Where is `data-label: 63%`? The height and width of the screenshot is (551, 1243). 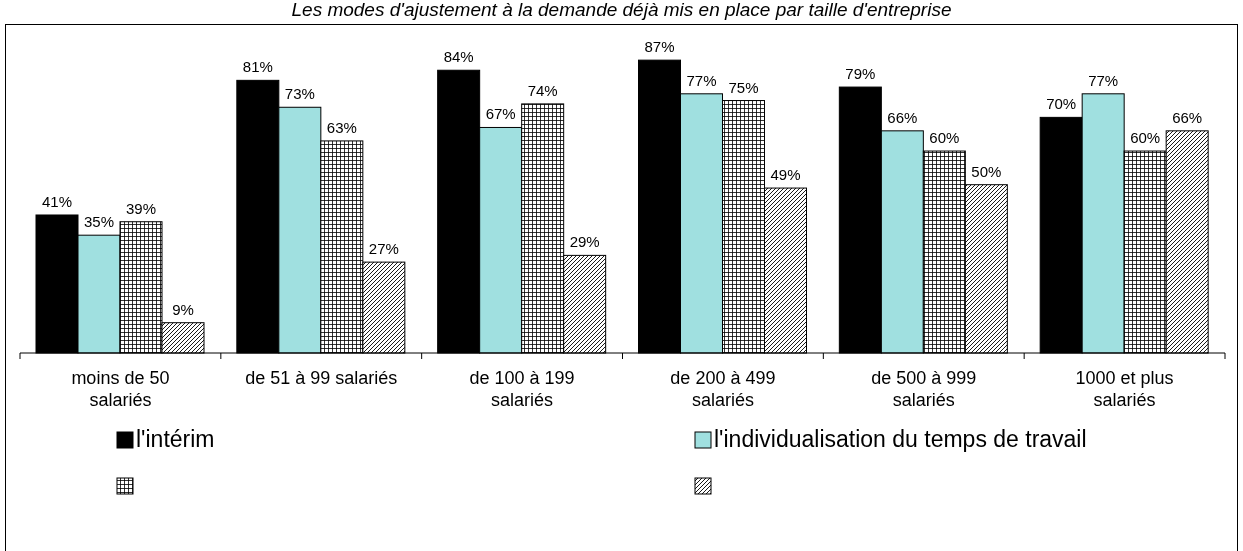
data-label: 63% is located at coordinates (341, 127).